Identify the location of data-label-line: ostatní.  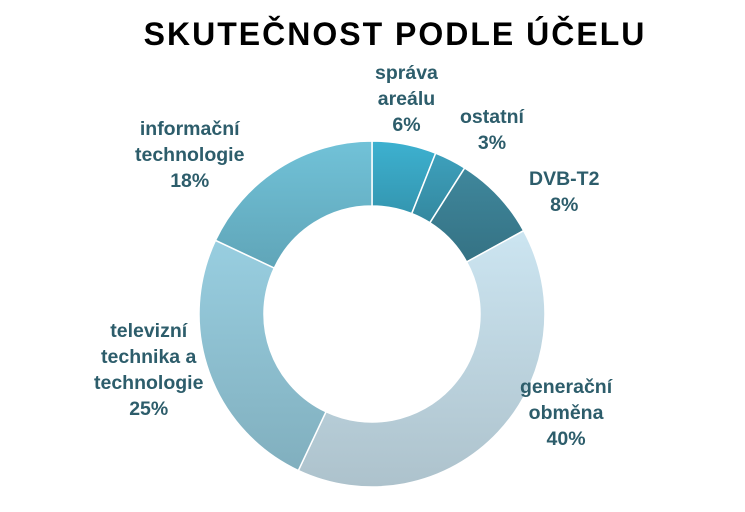
(492, 117).